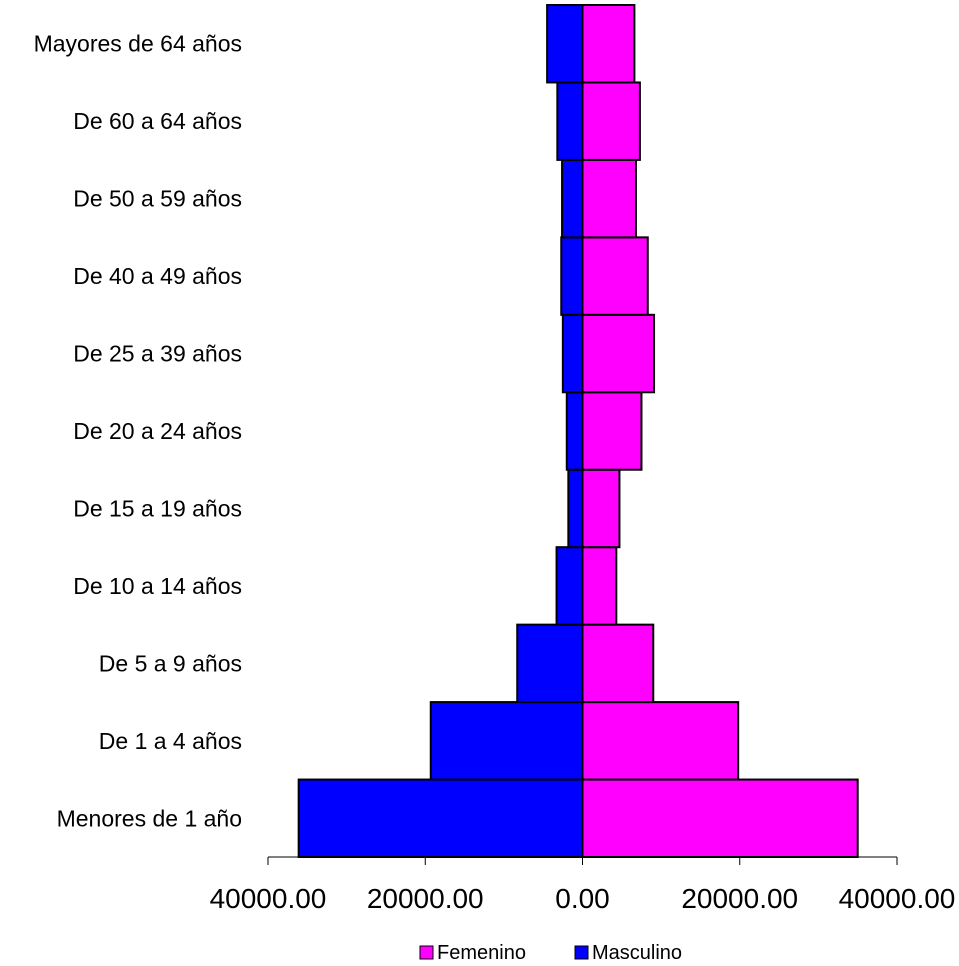 This screenshot has height=966, width=959. I want to click on category-label: De 60 a 64 años, so click(157, 121).